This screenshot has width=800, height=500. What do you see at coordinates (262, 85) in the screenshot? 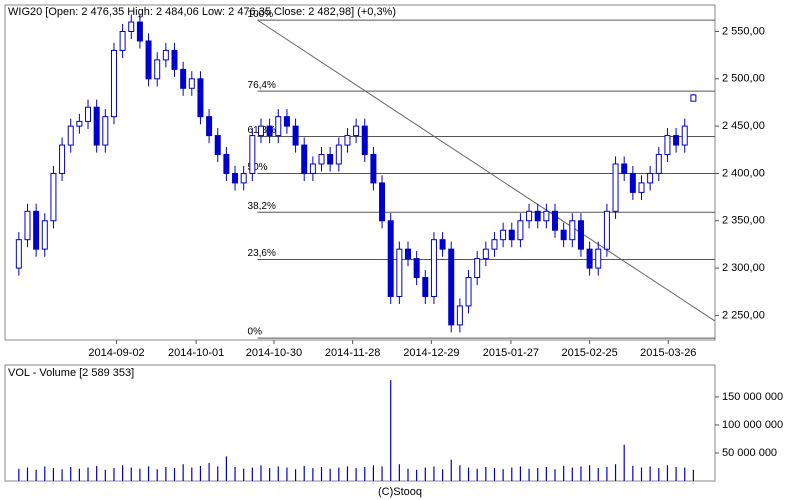
I see `fib-label: 76,4%` at bounding box center [262, 85].